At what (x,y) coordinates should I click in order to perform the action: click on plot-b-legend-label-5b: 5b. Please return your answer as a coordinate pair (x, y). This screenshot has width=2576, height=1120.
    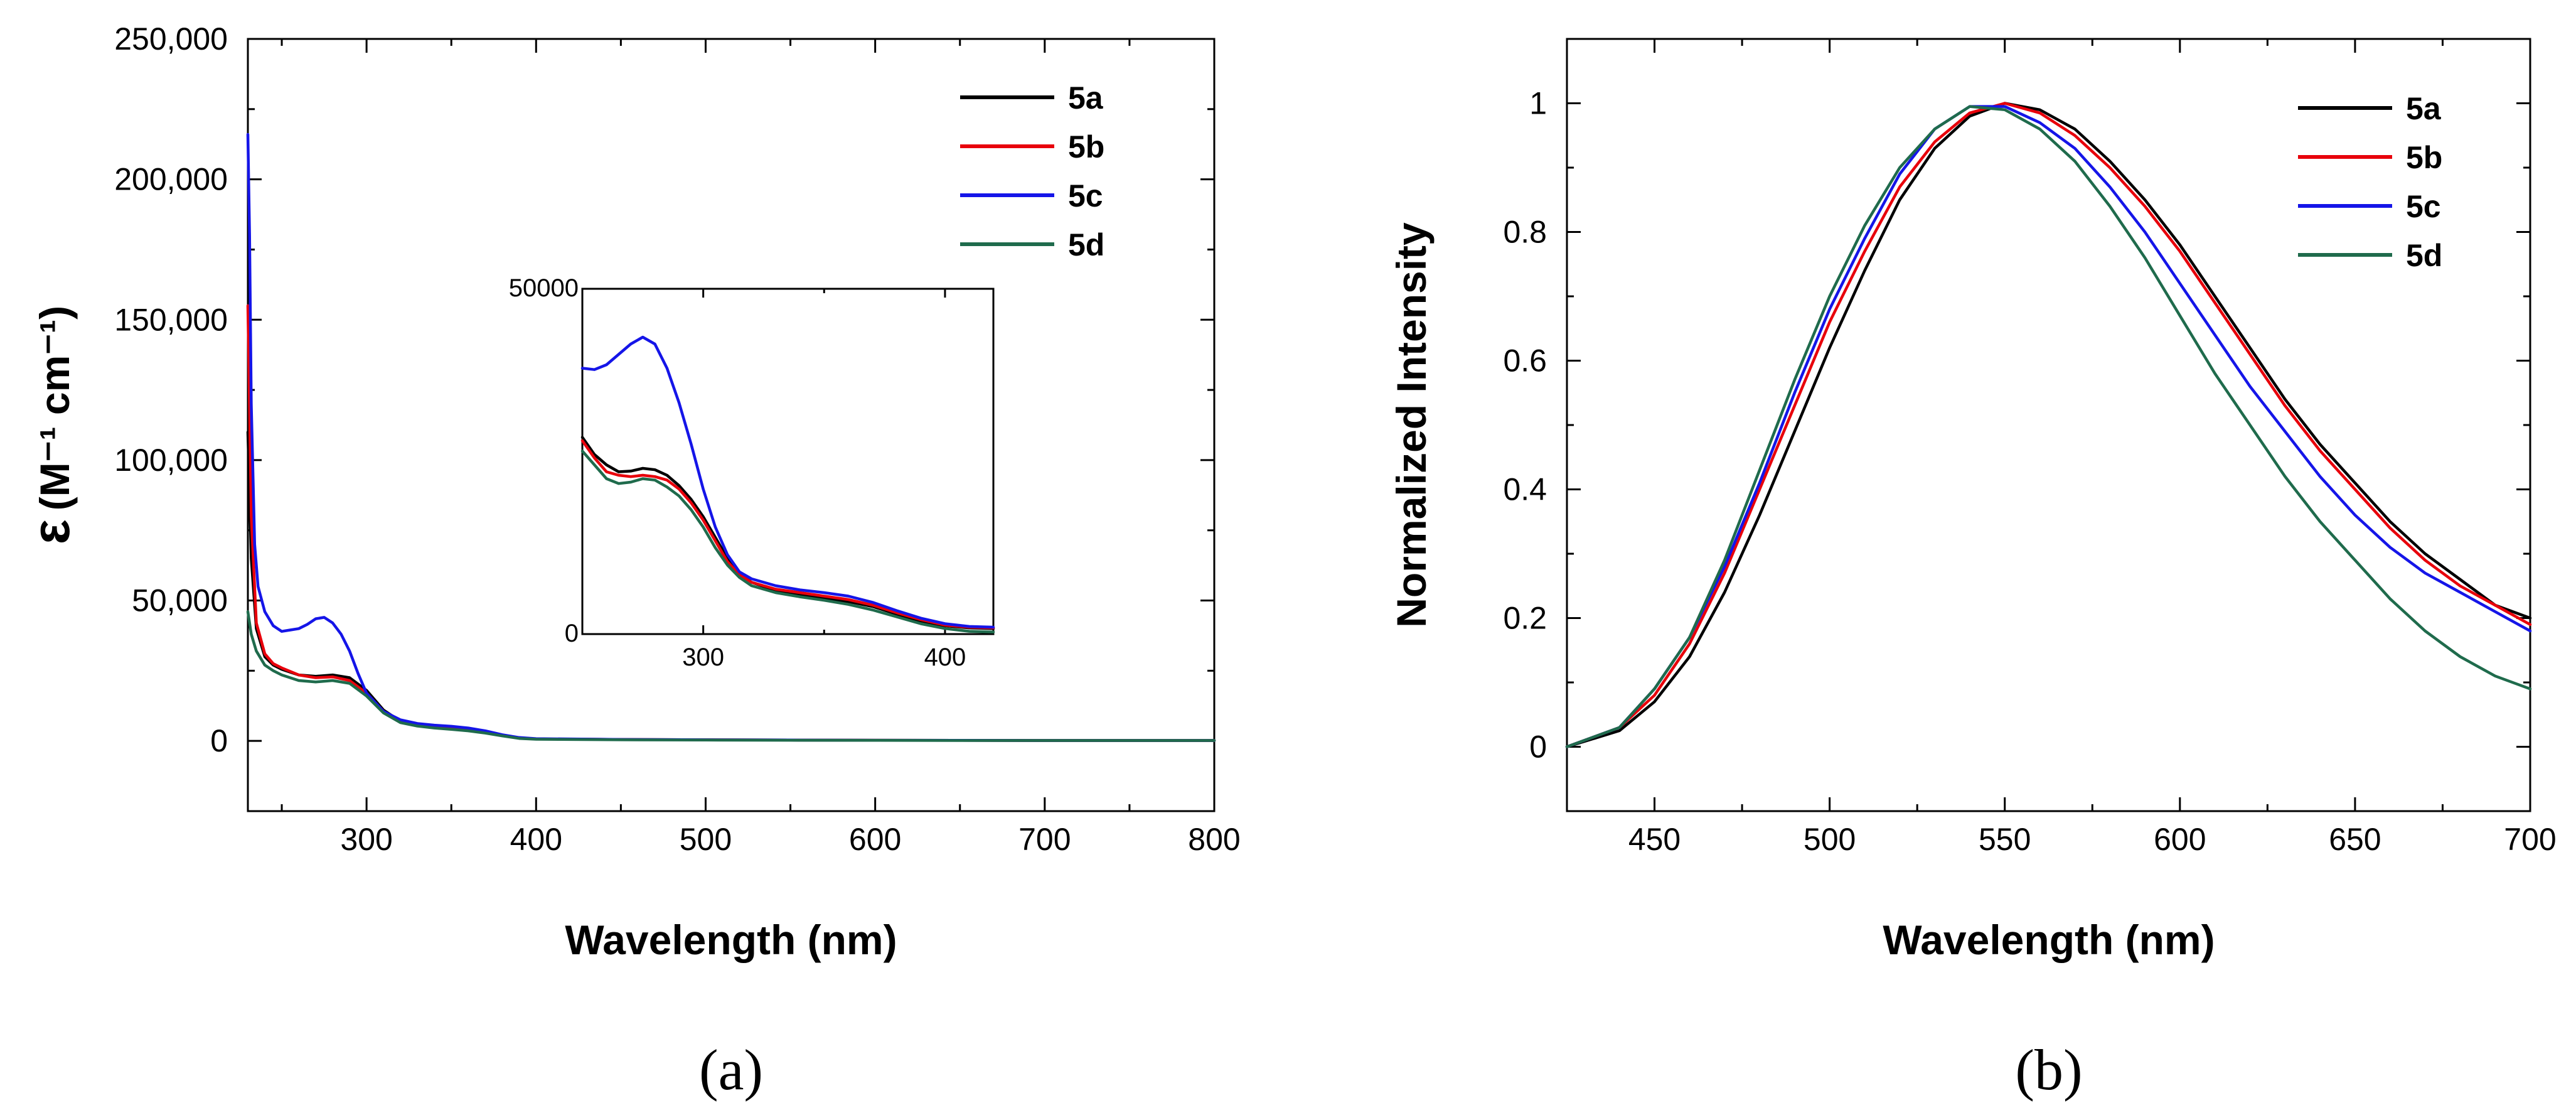
    Looking at the image, I should click on (2424, 157).